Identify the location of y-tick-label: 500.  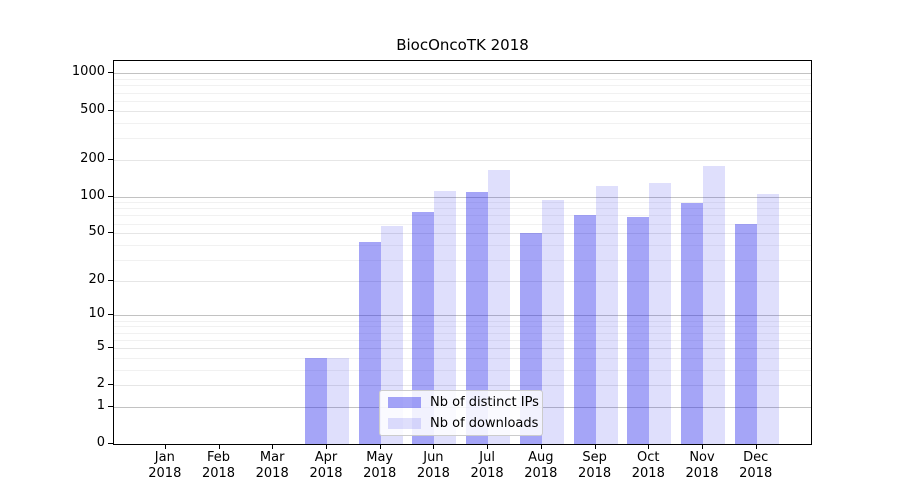
(92, 109).